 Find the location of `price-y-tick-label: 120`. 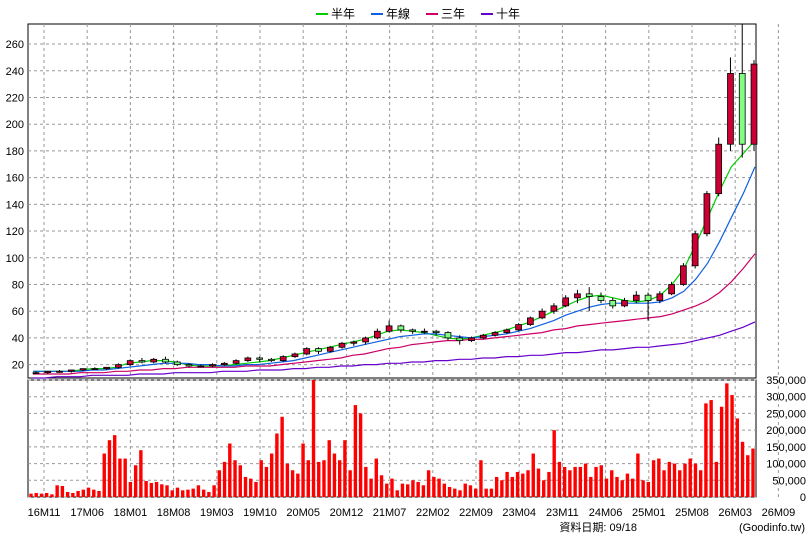

price-y-tick-label: 120 is located at coordinates (15, 232).